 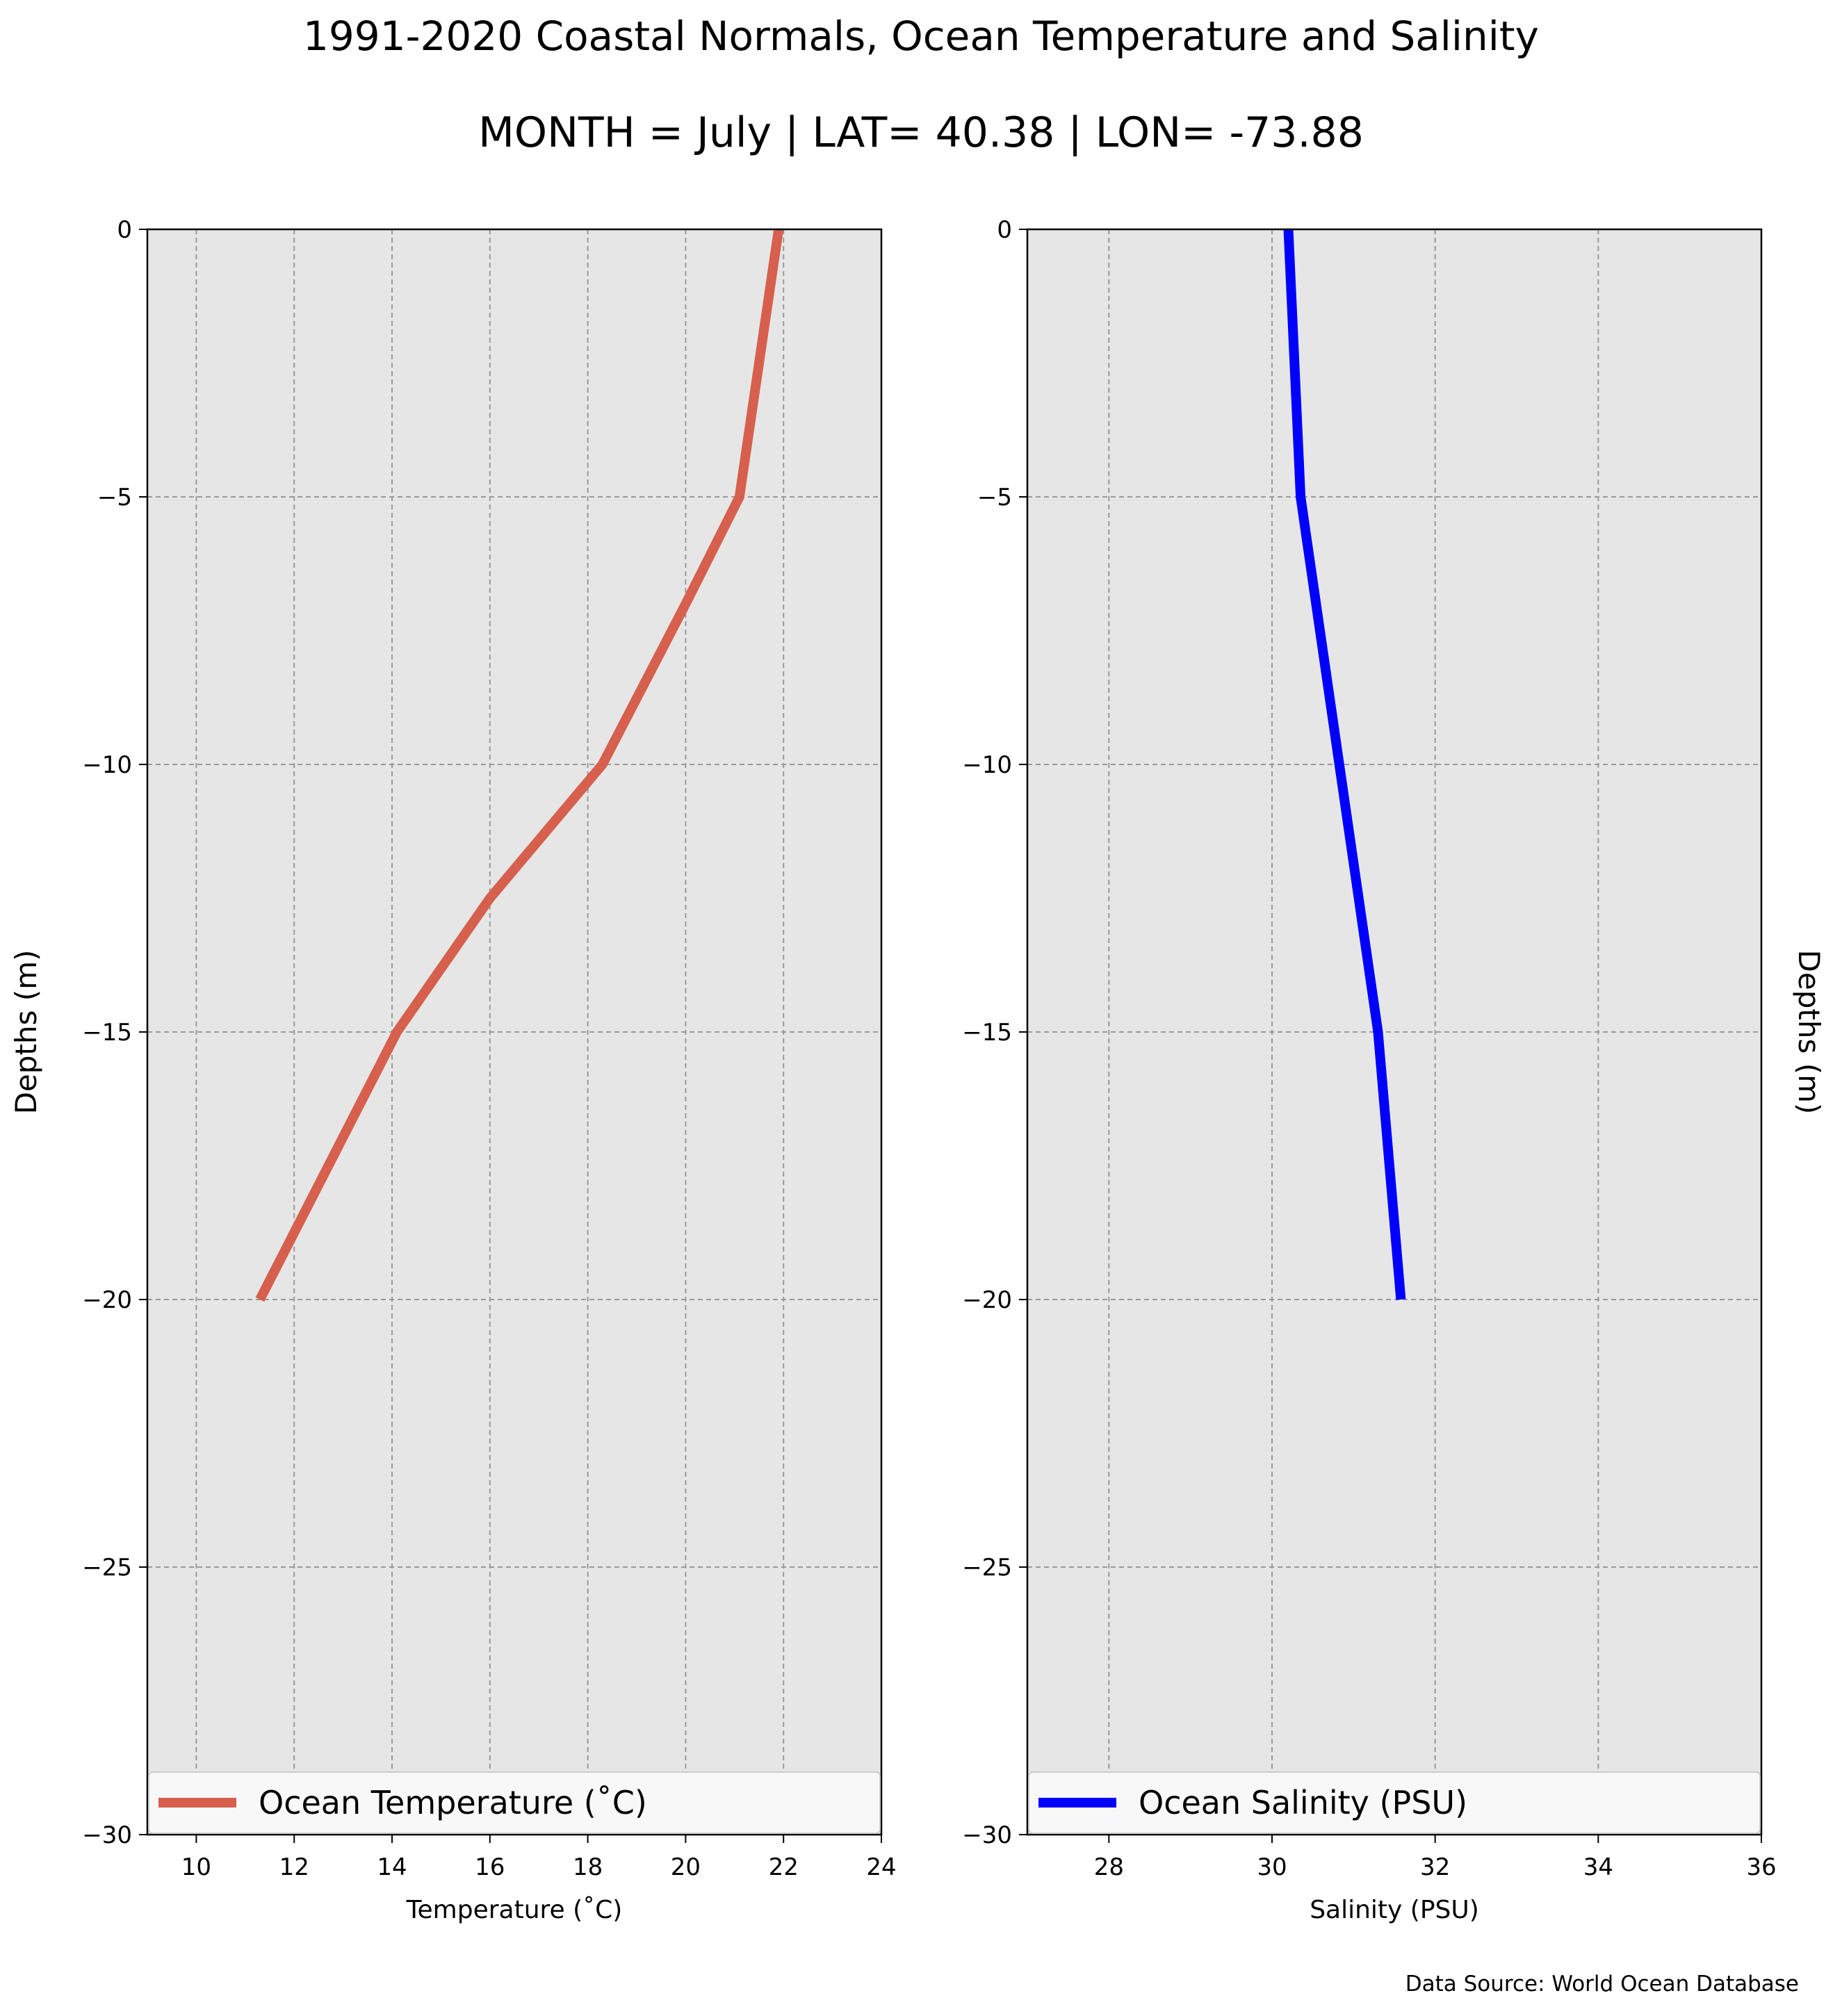 I want to click on salinity-y-ticks: 0 −5 −10 −15 −20 −25 −30, so click(x=994, y=1033).